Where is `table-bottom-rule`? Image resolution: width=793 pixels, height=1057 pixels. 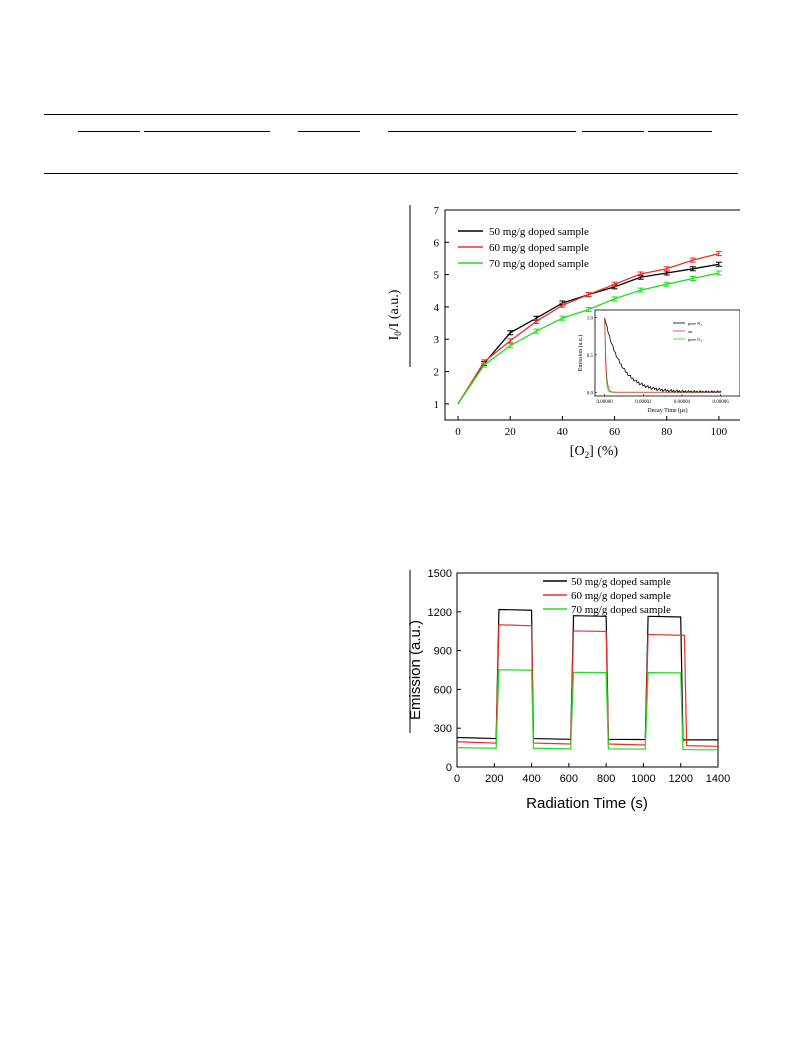
table-bottom-rule is located at coordinates (391, 173).